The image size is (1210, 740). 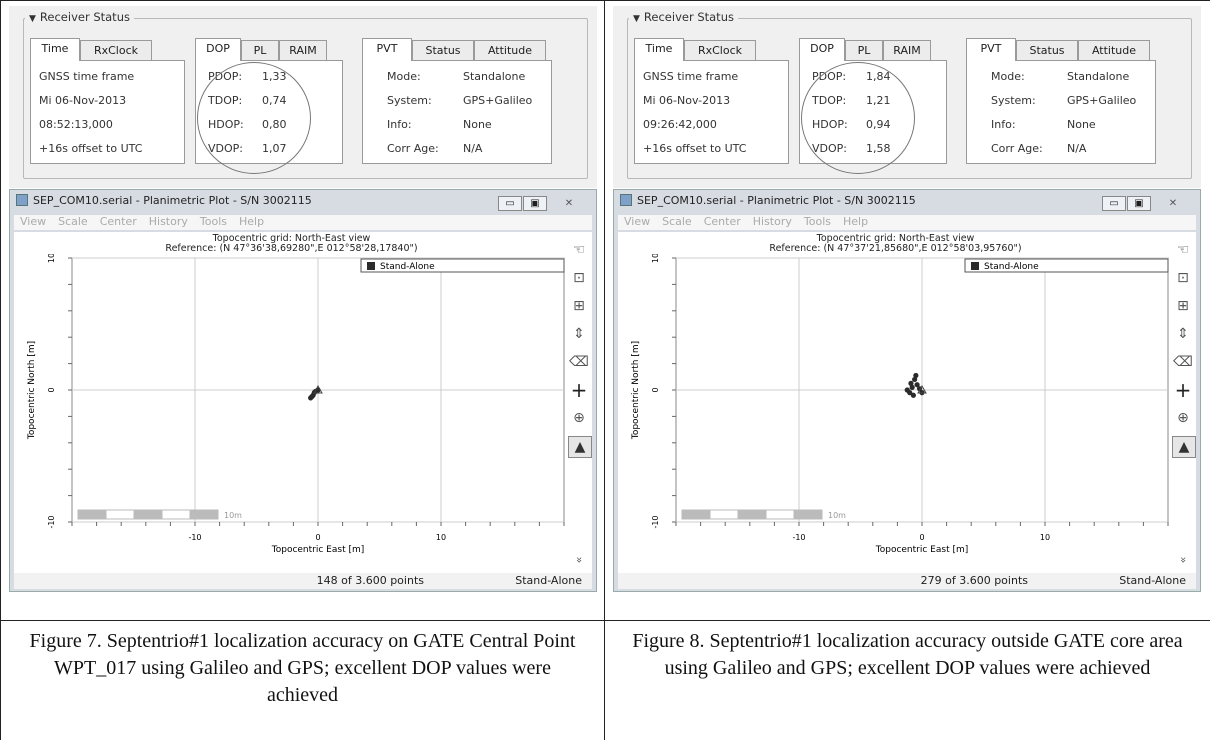 I want to click on time-line: +16s offset to UTC, so click(x=91, y=148).